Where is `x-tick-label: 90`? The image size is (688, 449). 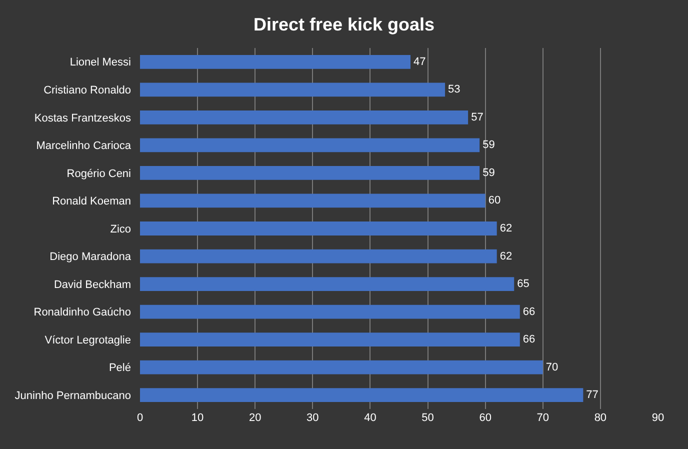
x-tick-label: 90 is located at coordinates (658, 418).